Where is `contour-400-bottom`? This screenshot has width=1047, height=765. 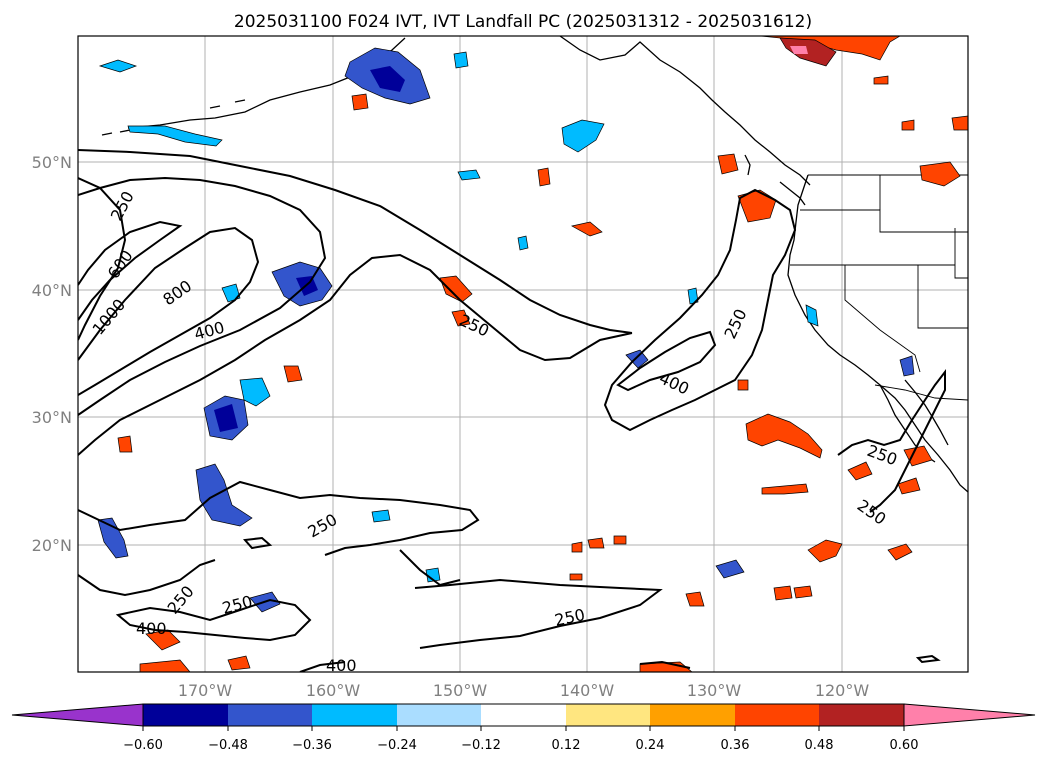 contour-400-bottom is located at coordinates (322, 666).